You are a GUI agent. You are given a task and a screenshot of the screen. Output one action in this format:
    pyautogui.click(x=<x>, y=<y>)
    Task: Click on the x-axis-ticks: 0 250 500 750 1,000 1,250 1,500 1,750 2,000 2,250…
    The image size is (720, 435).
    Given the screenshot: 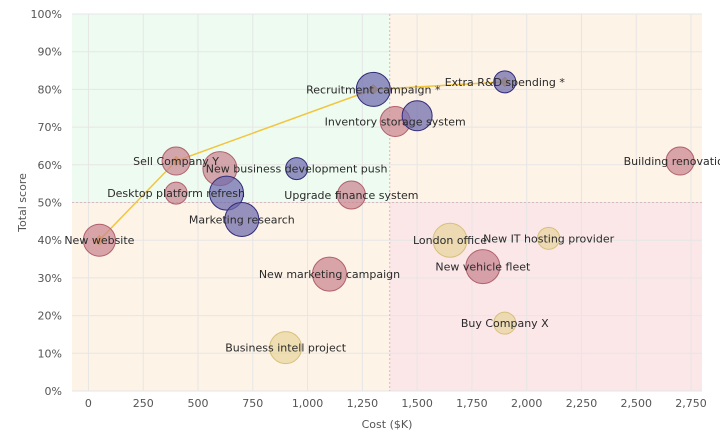 What is the action you would take?
    pyautogui.click(x=396, y=403)
    